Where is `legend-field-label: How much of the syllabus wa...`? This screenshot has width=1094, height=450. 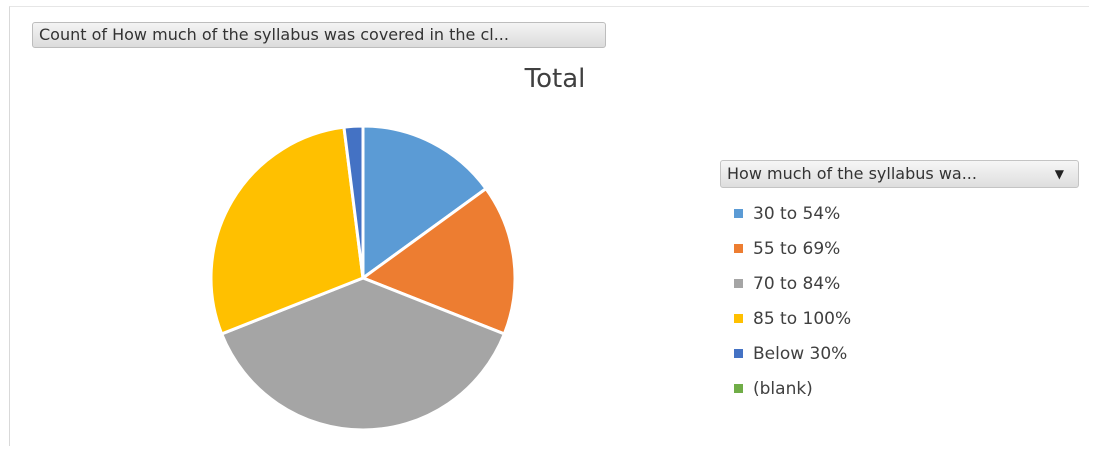 legend-field-label: How much of the syllabus wa... is located at coordinates (852, 173).